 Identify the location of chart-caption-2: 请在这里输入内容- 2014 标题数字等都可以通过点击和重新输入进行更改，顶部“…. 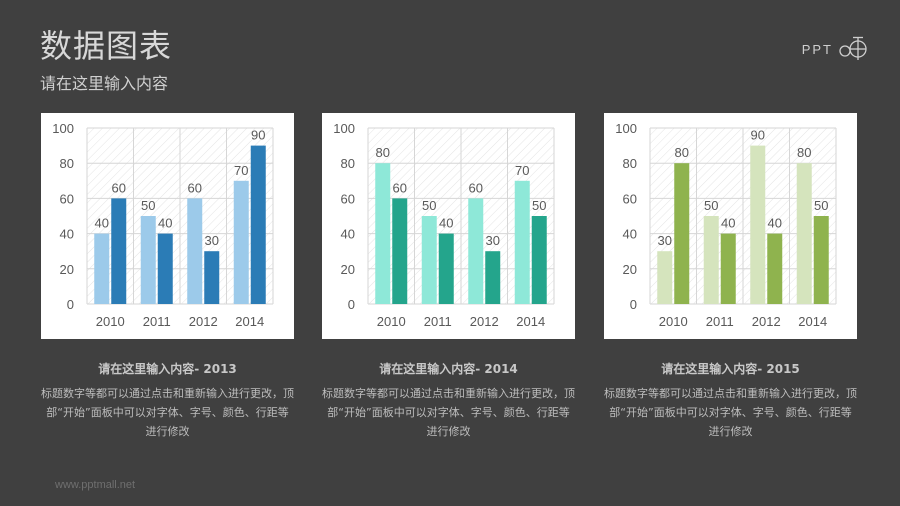
(448, 400).